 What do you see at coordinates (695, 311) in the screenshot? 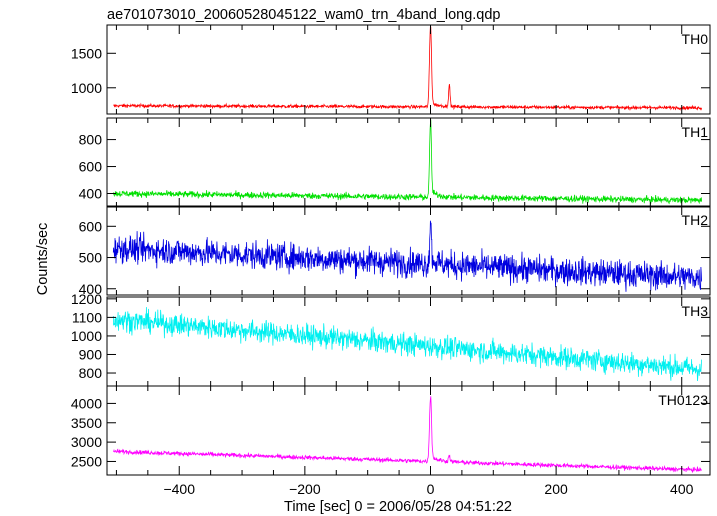
I see `panel-label: TH3` at bounding box center [695, 311].